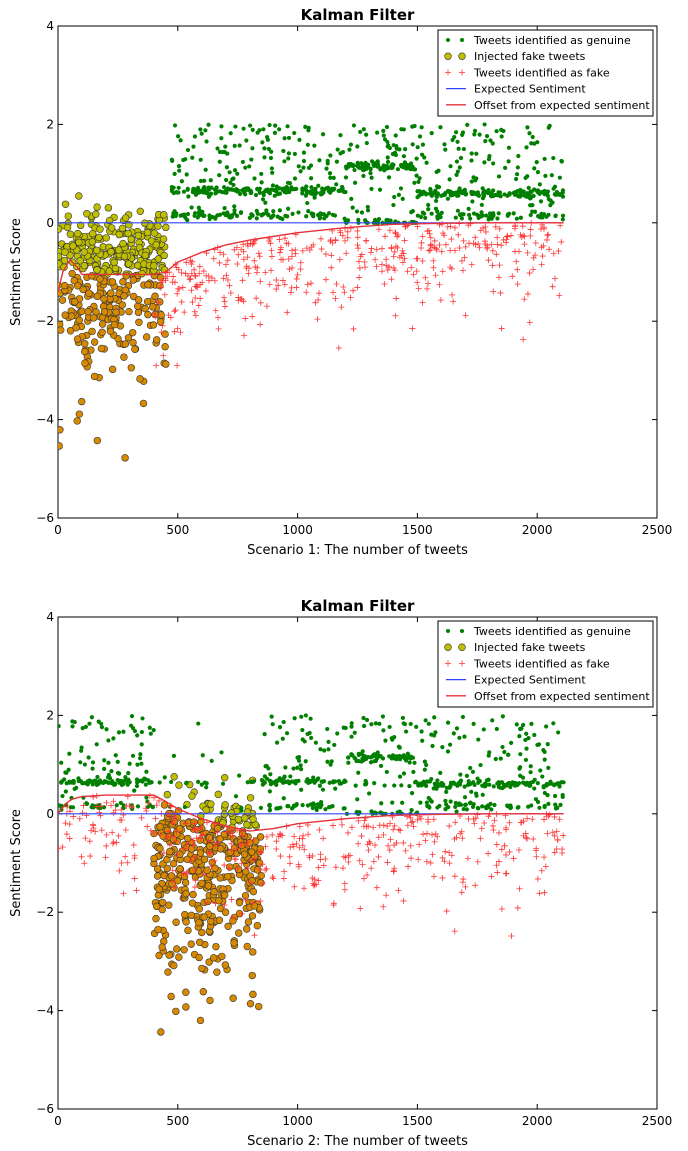  Describe the element at coordinates (367, 173) in the screenshot. I see `genuine-series` at that location.